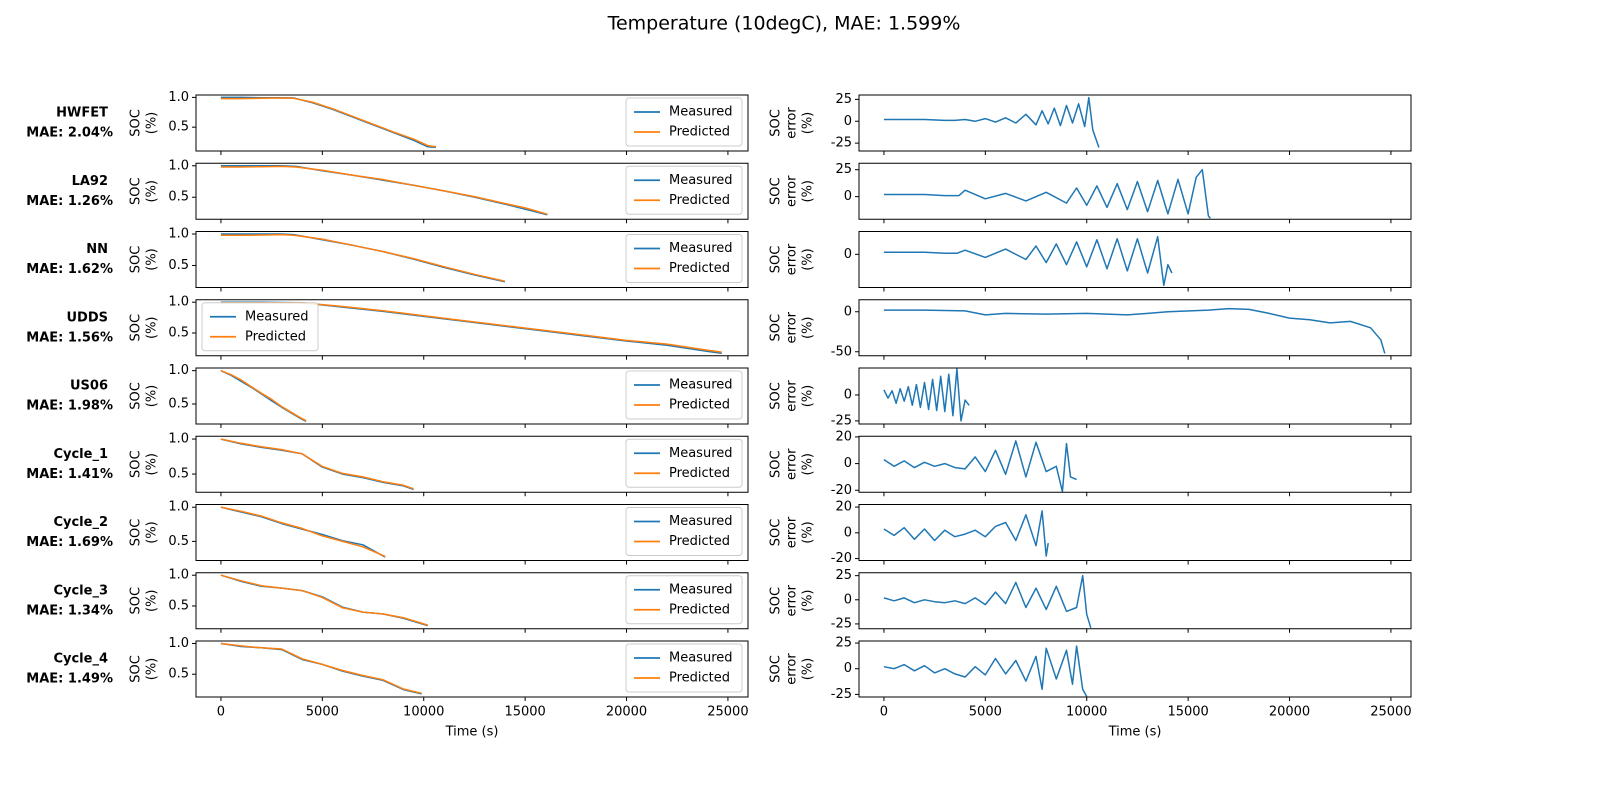 Image resolution: width=1600 pixels, height=800 pixels. Describe the element at coordinates (1090, 463) in the screenshot. I see `subplot: -20 0 20 SOC error (%)` at that location.